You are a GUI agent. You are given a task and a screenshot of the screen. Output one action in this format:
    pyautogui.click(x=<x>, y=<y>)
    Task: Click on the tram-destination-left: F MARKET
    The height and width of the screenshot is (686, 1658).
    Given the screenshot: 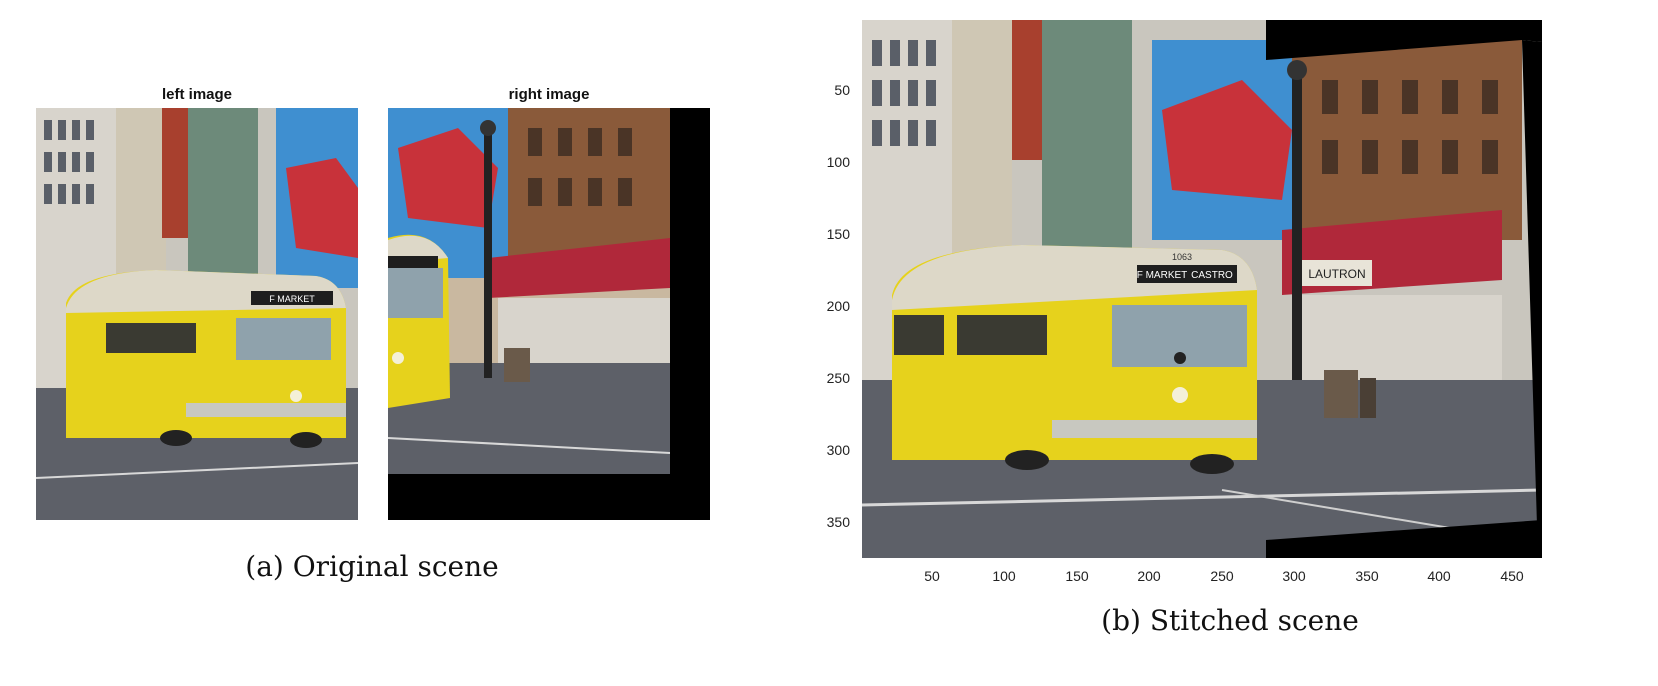 What is the action you would take?
    pyautogui.click(x=1162, y=275)
    